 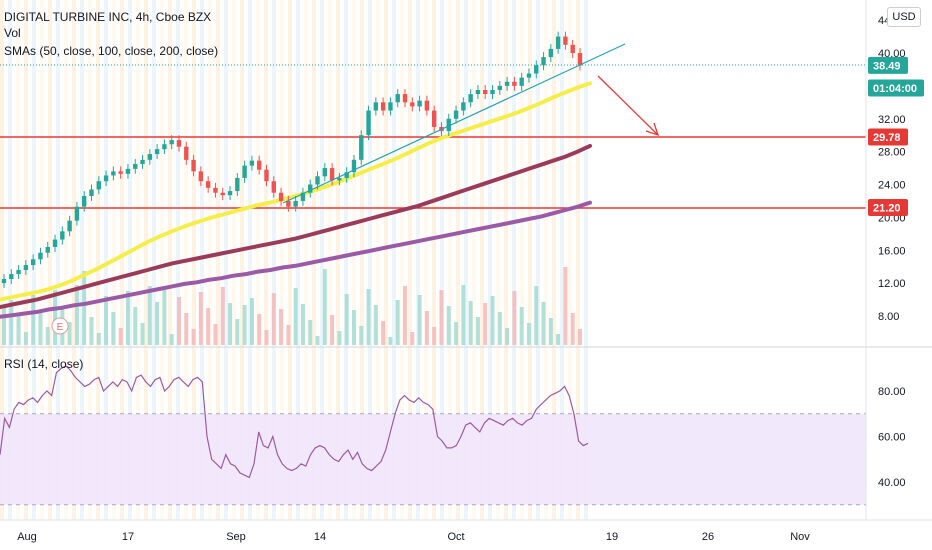 I want to click on volume-legend: Vol, so click(x=12, y=33).